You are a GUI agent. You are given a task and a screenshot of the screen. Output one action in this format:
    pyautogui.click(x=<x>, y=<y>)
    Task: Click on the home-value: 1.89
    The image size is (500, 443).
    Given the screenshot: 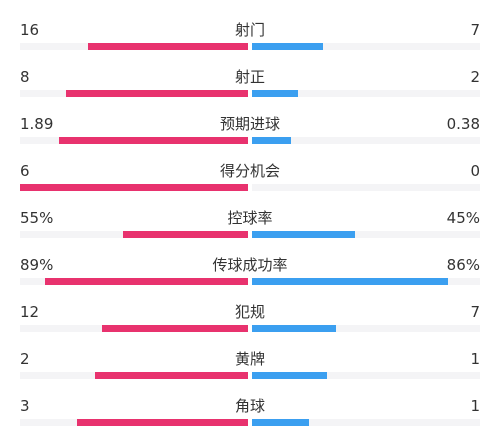 What is the action you would take?
    pyautogui.click(x=37, y=124)
    